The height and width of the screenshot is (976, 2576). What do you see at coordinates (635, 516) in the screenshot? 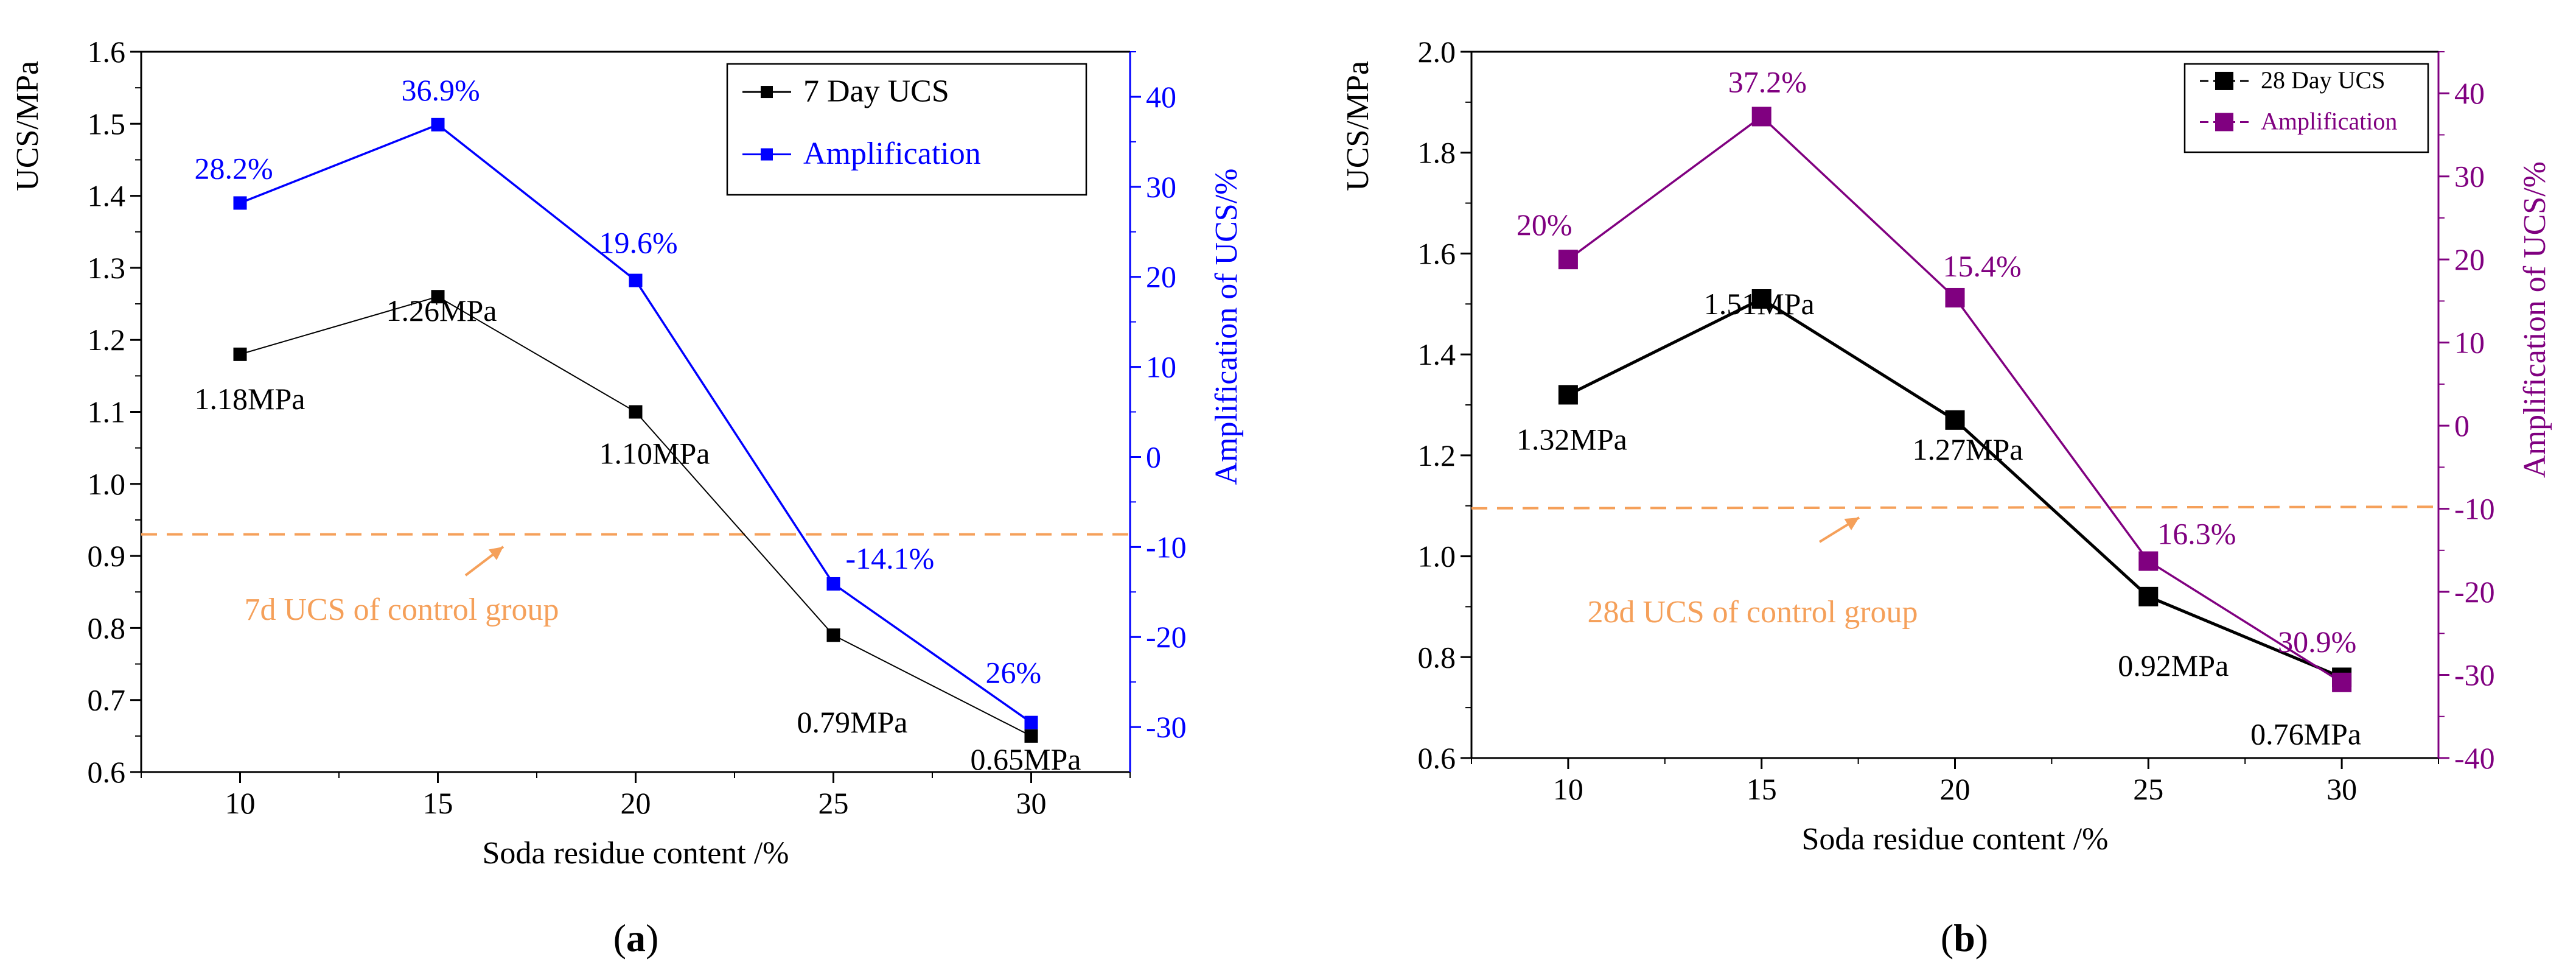
I see `series-line-ucs` at bounding box center [635, 516].